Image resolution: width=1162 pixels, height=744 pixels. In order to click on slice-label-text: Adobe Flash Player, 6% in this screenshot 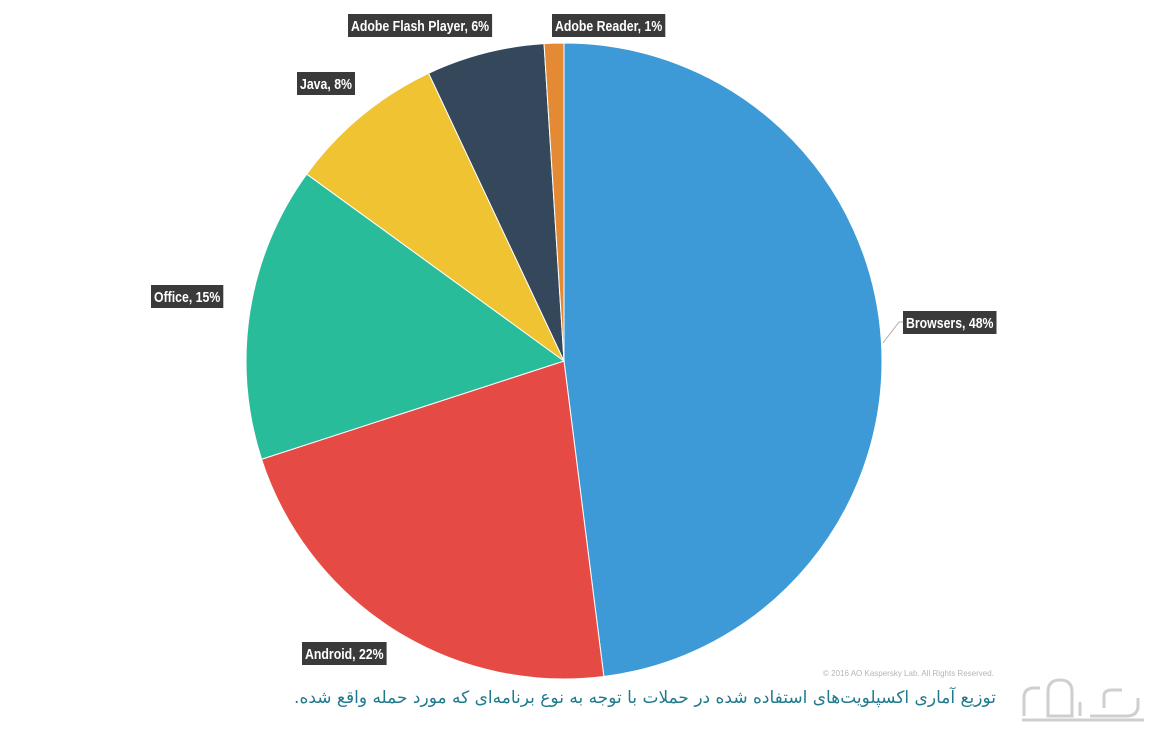, I will do `click(420, 26)`.